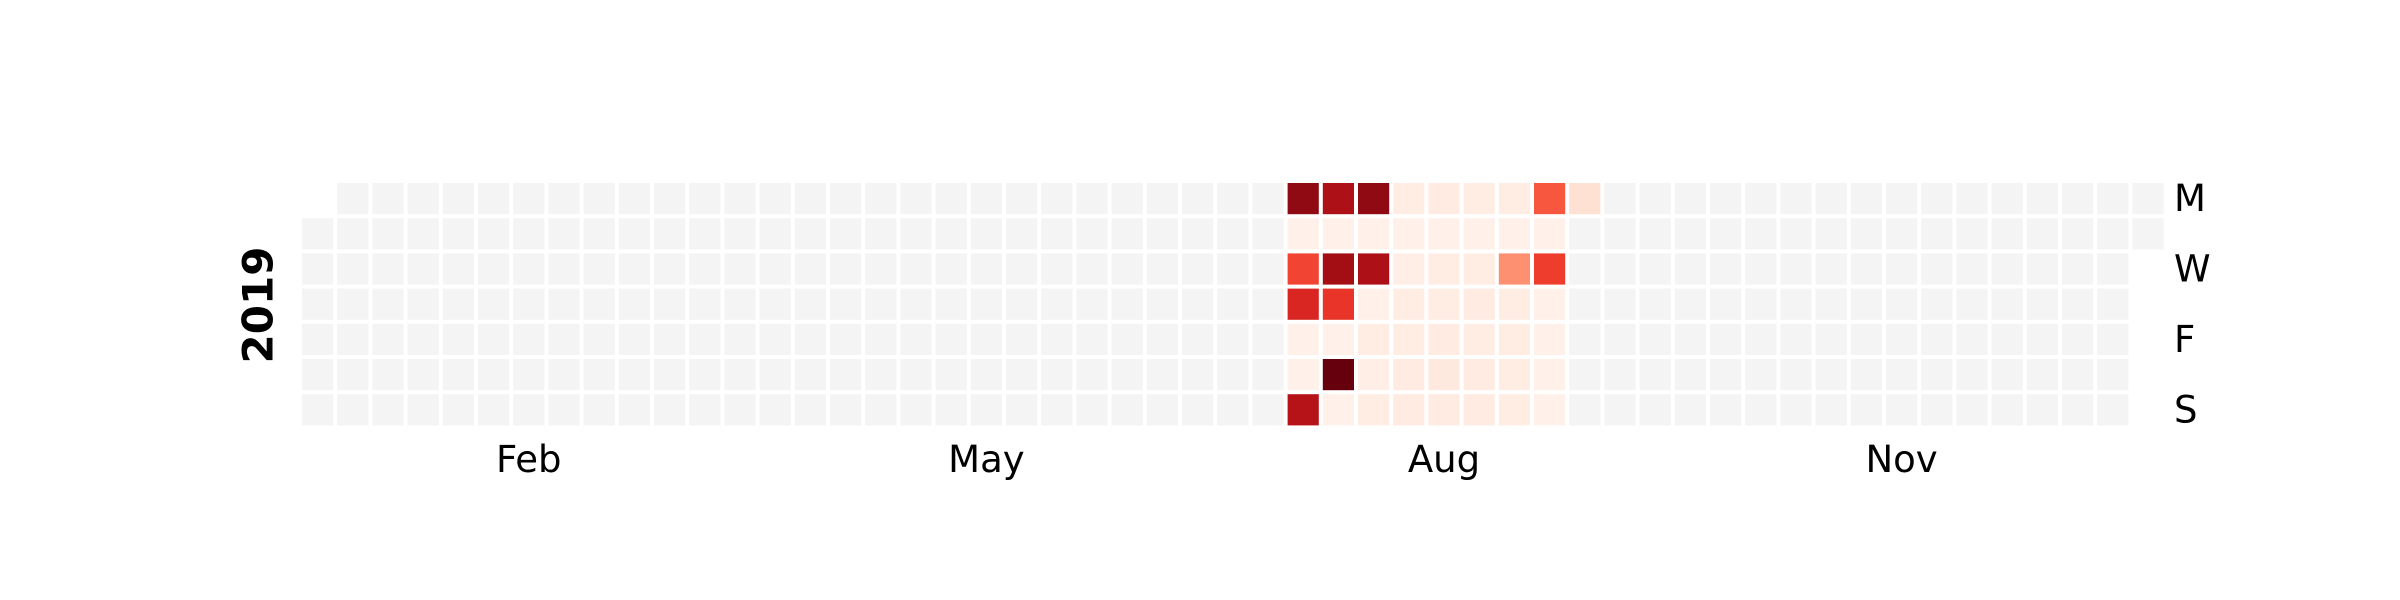 The width and height of the screenshot is (2400, 600). I want to click on day-label-f: F, so click(2184, 339).